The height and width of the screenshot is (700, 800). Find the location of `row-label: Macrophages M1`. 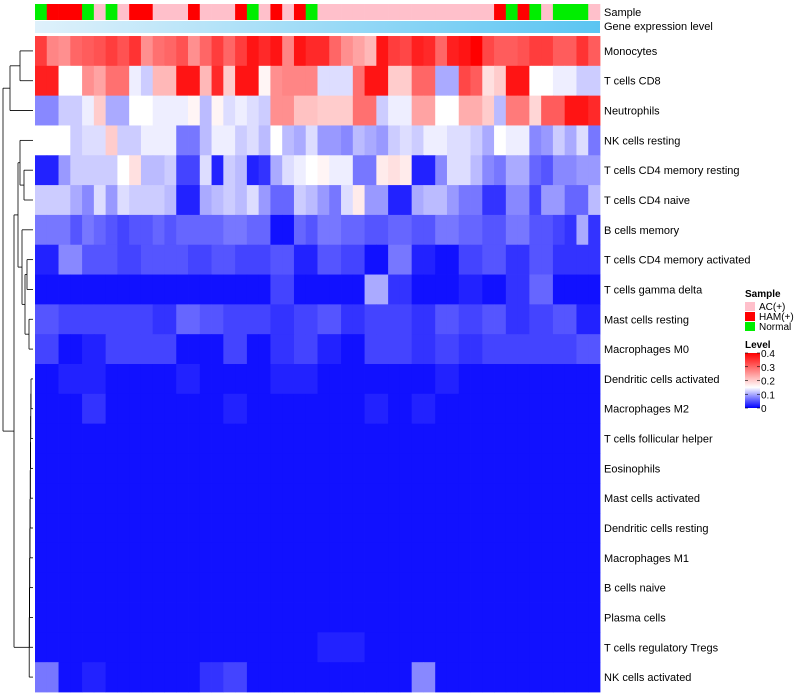

row-label: Macrophages M1 is located at coordinates (646, 559).